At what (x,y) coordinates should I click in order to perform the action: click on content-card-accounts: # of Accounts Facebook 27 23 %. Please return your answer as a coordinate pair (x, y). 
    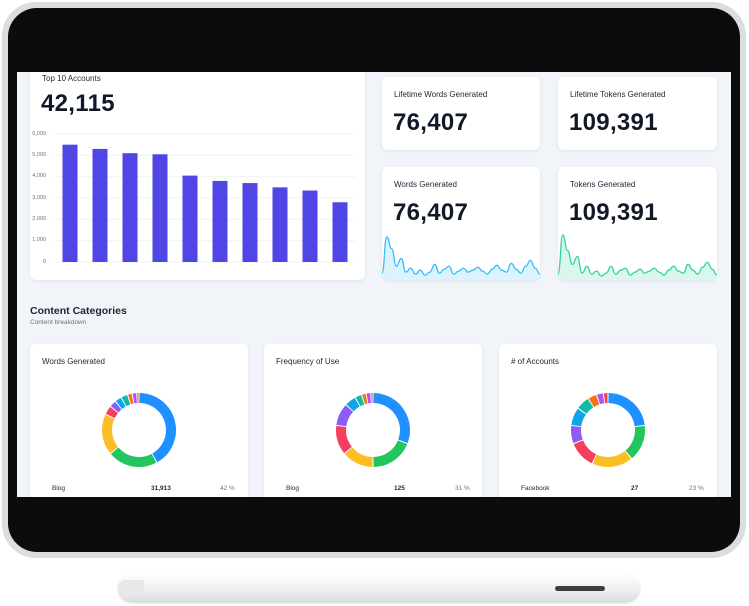
    Looking at the image, I should click on (608, 420).